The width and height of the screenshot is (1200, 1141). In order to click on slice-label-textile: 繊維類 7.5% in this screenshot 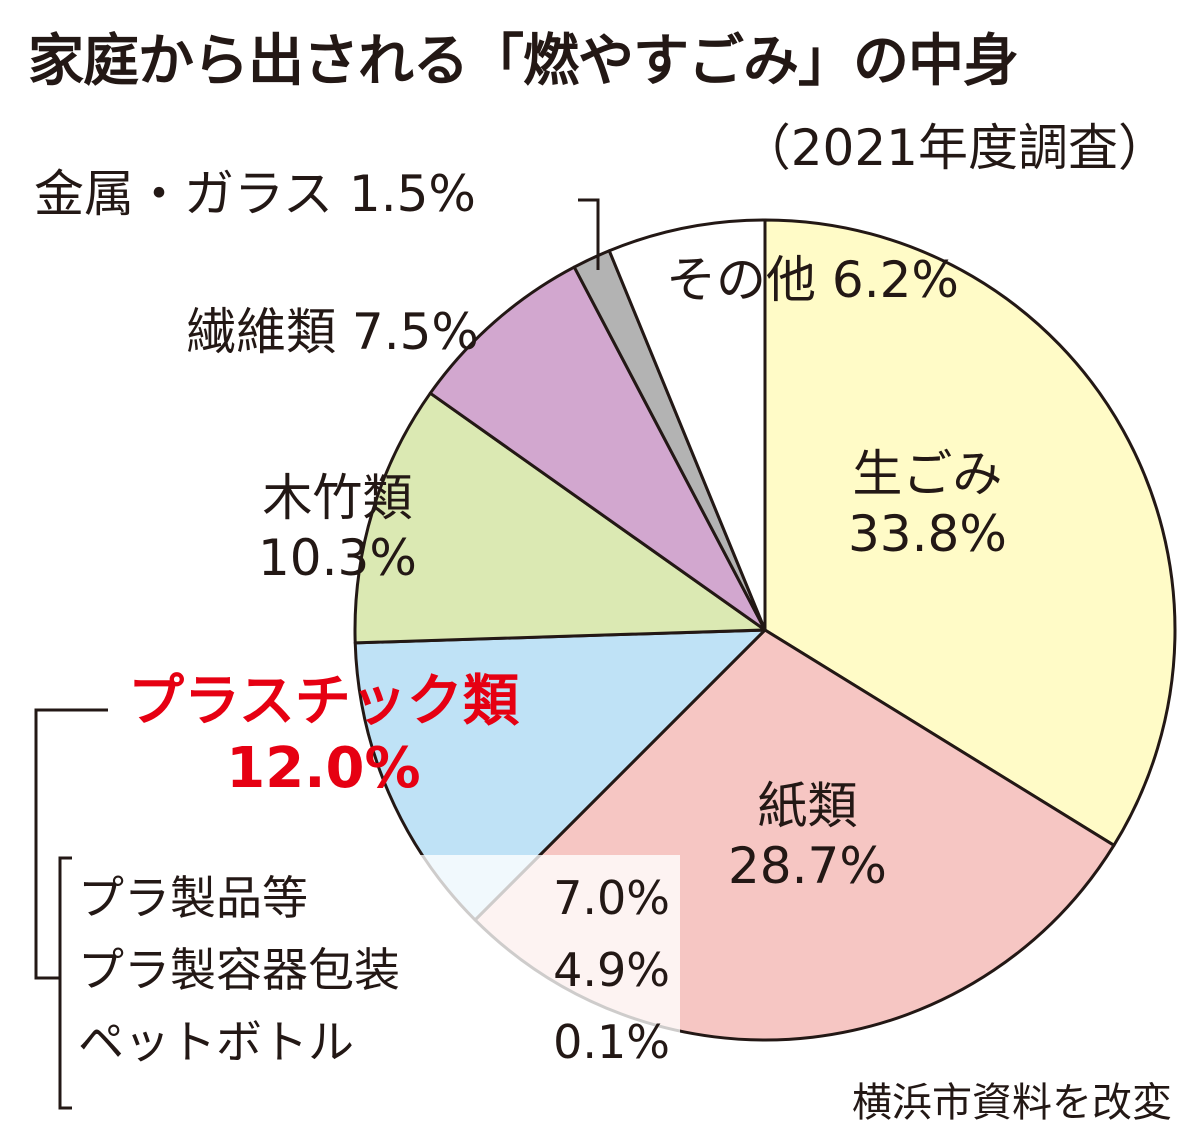, I will do `click(332, 332)`.